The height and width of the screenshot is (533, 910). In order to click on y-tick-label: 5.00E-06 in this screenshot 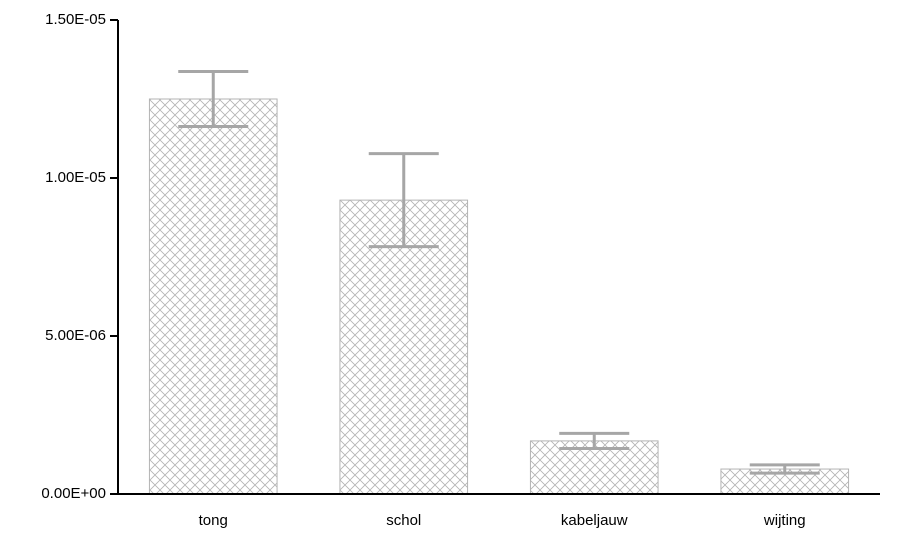, I will do `click(75, 335)`.